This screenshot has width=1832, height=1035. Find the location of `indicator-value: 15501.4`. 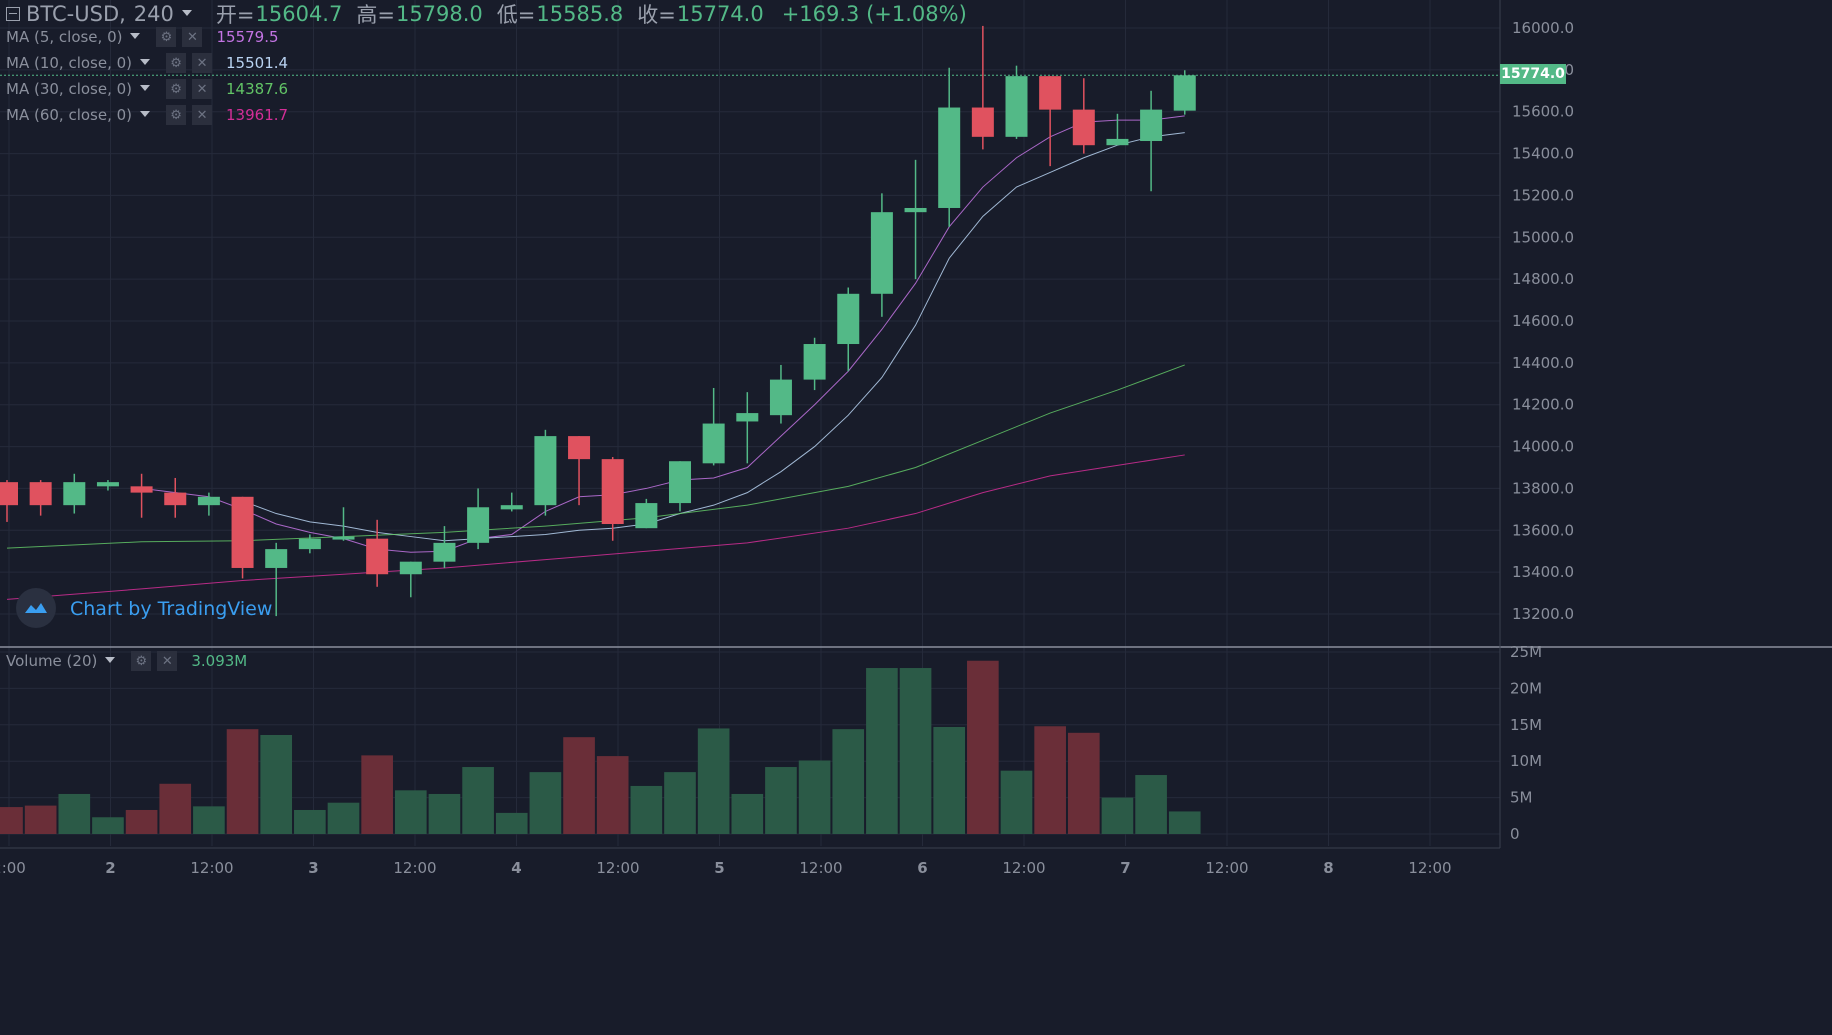

indicator-value: 15501.4 is located at coordinates (257, 63).